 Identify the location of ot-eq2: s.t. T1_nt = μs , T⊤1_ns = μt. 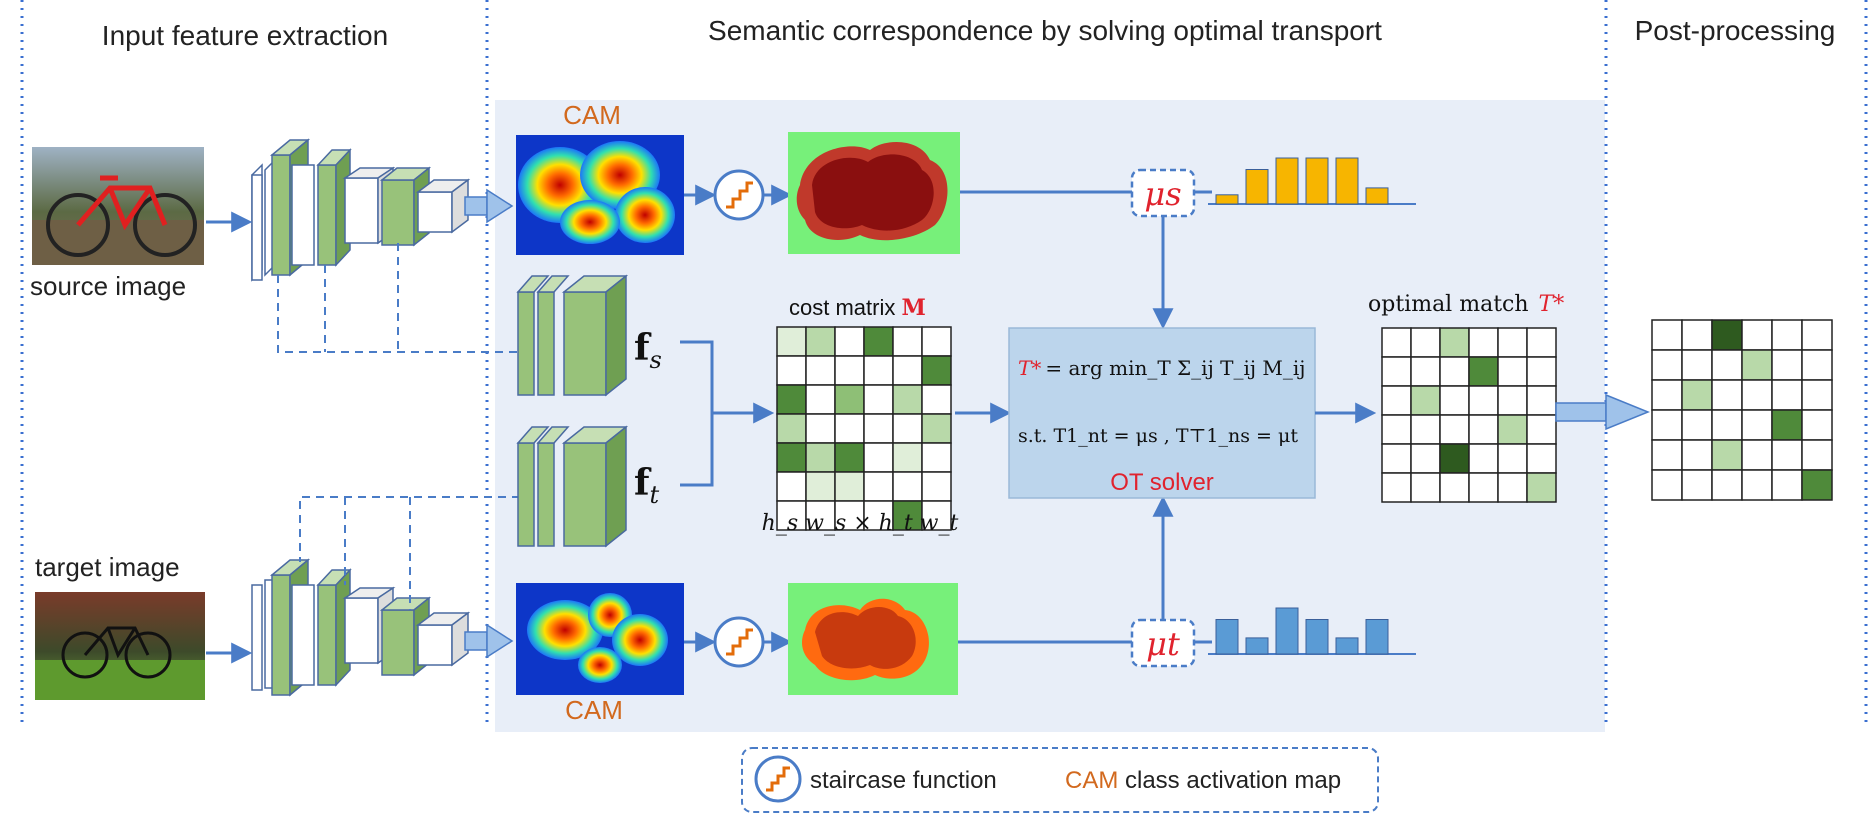
(1158, 436).